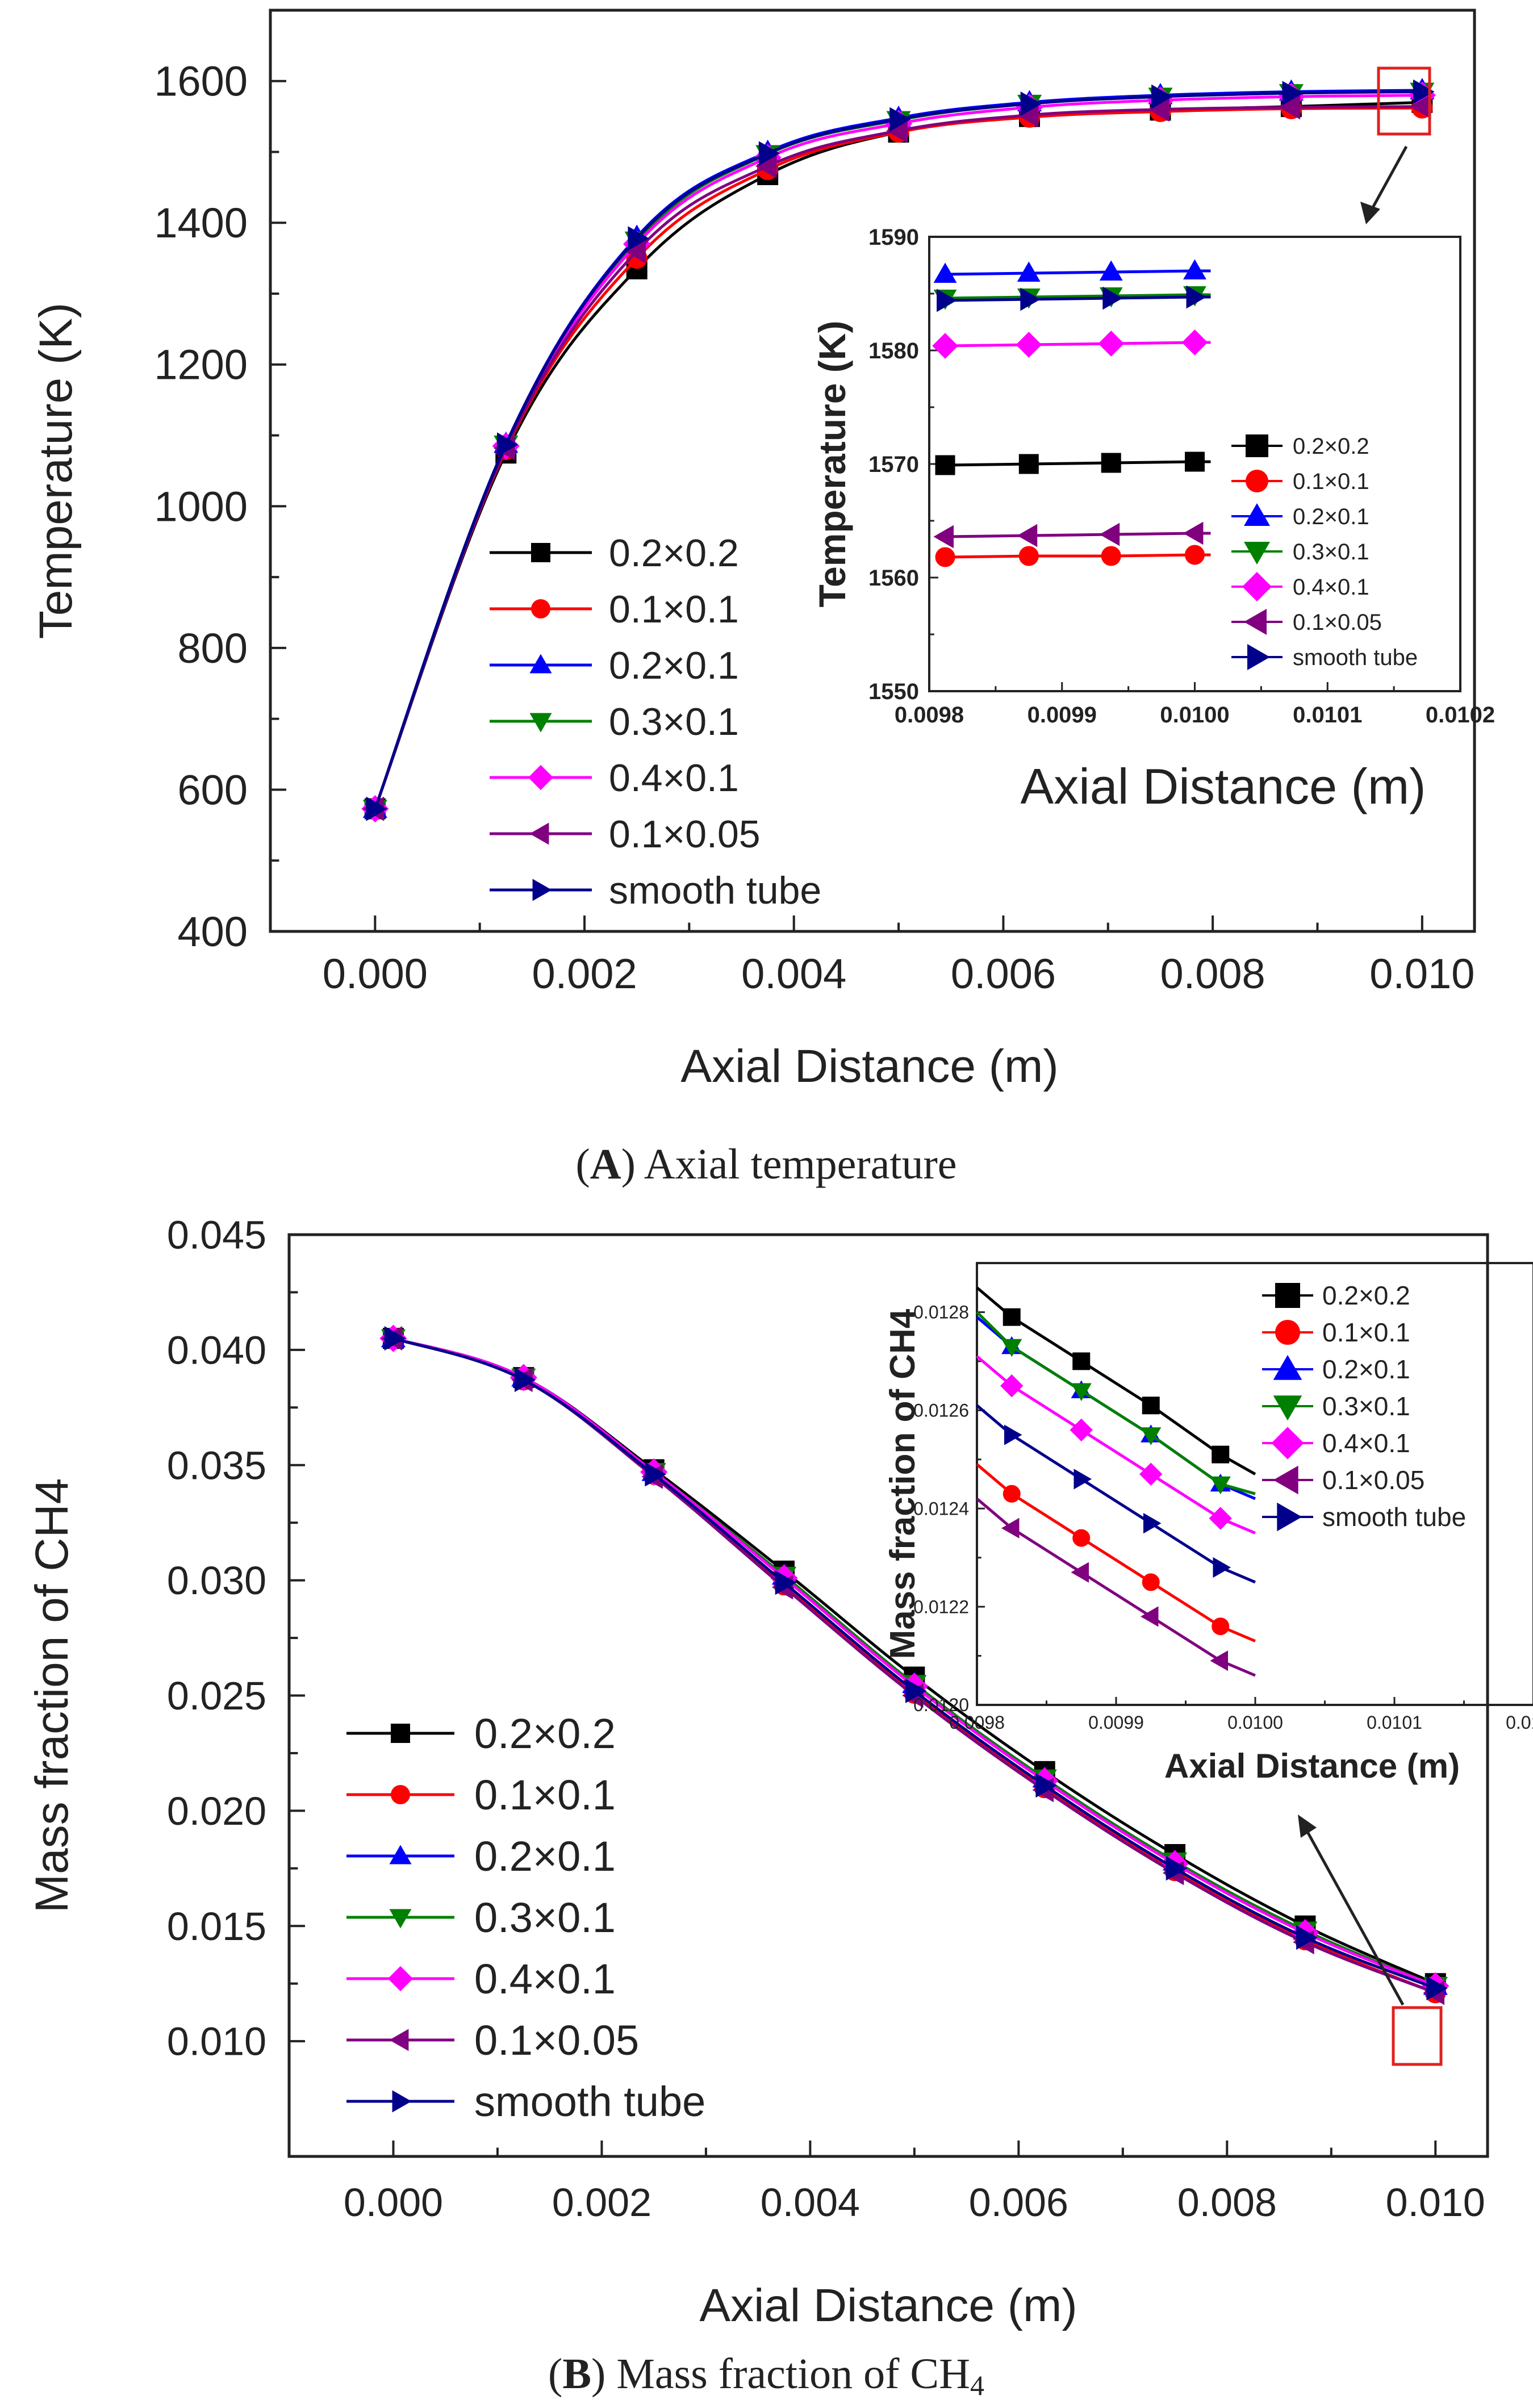  Describe the element at coordinates (1331, 552) in the screenshot. I see `a-inset-legend-label: 0.3×0.1` at that location.